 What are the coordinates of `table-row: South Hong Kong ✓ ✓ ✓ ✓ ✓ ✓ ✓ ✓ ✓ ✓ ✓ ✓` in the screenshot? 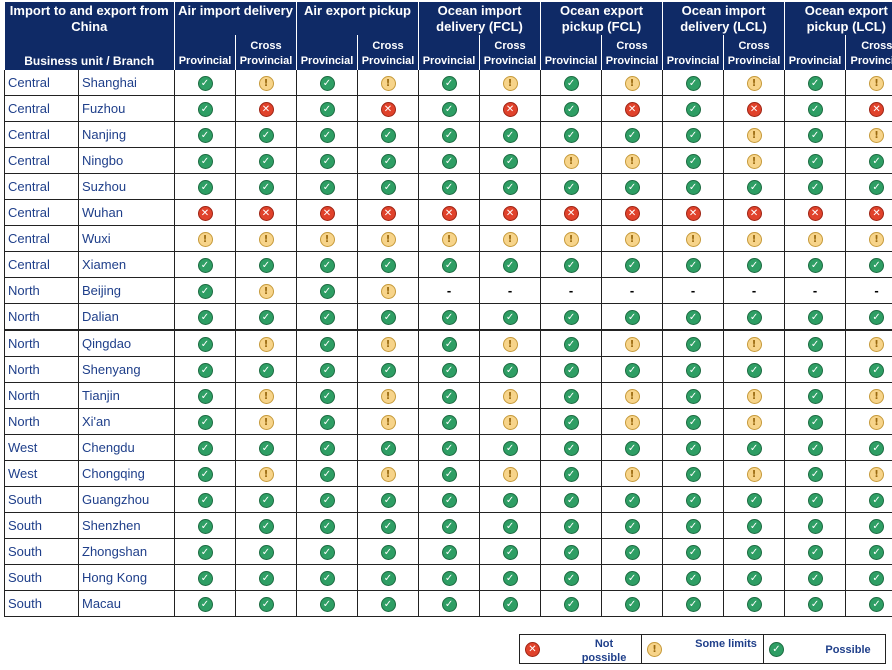 It's located at (448, 577).